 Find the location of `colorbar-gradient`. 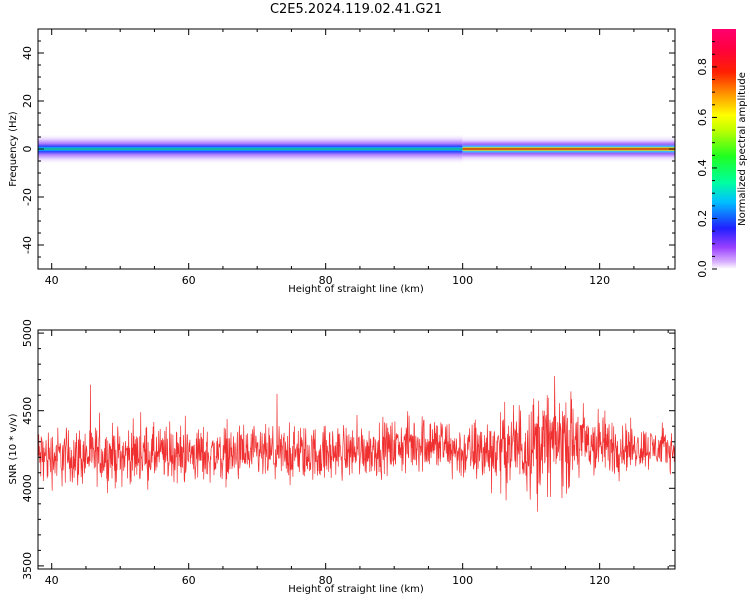

colorbar-gradient is located at coordinates (724, 149).